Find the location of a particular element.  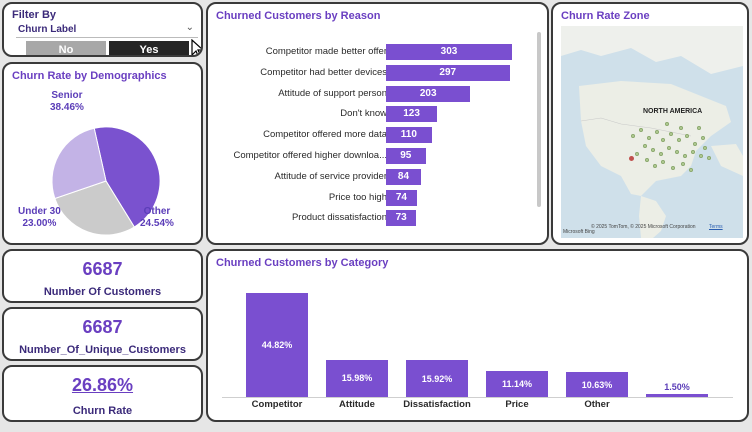

reason-row: Attitude of support person 203 is located at coordinates (377, 94).